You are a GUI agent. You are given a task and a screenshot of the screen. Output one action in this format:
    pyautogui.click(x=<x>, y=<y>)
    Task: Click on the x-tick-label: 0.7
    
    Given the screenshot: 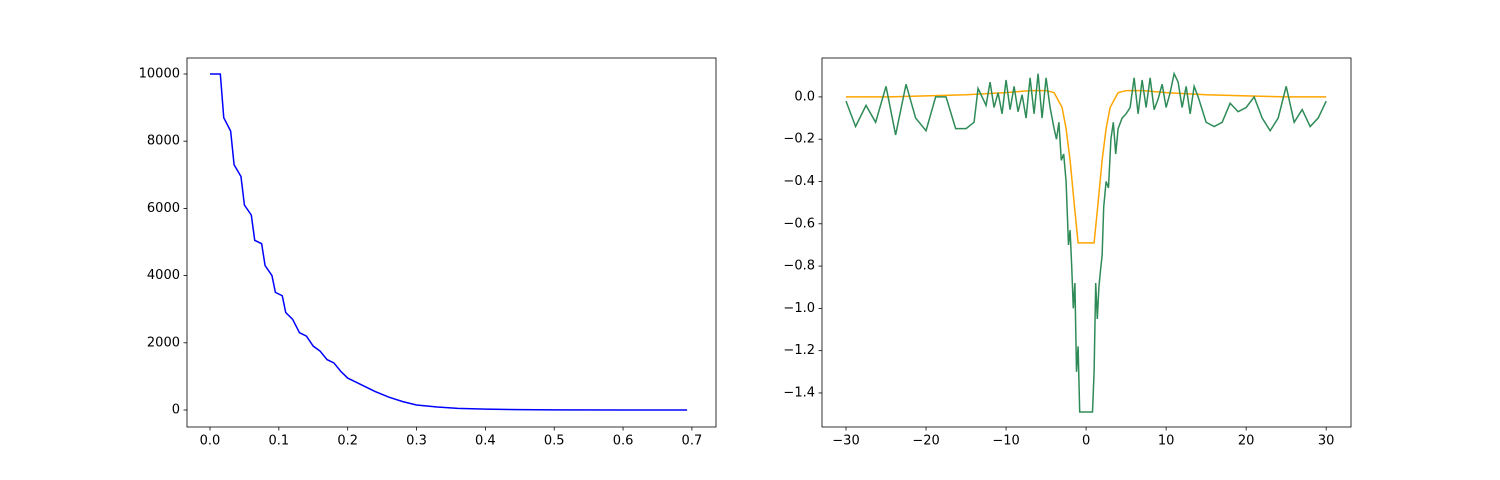 What is the action you would take?
    pyautogui.click(x=692, y=441)
    